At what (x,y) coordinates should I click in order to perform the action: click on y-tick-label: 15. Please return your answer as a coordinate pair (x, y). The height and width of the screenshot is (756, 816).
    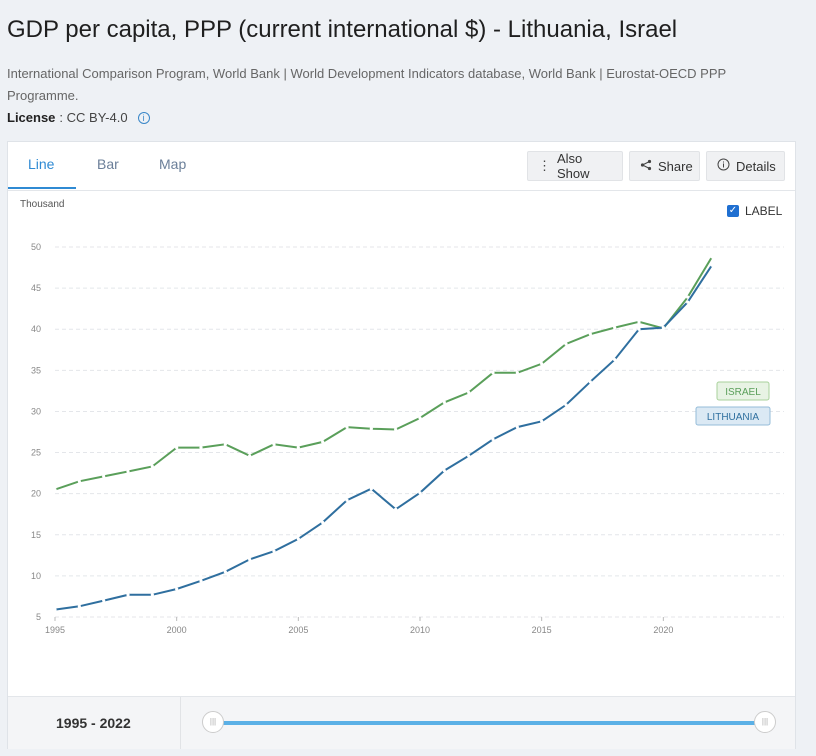
    Looking at the image, I should click on (36, 535).